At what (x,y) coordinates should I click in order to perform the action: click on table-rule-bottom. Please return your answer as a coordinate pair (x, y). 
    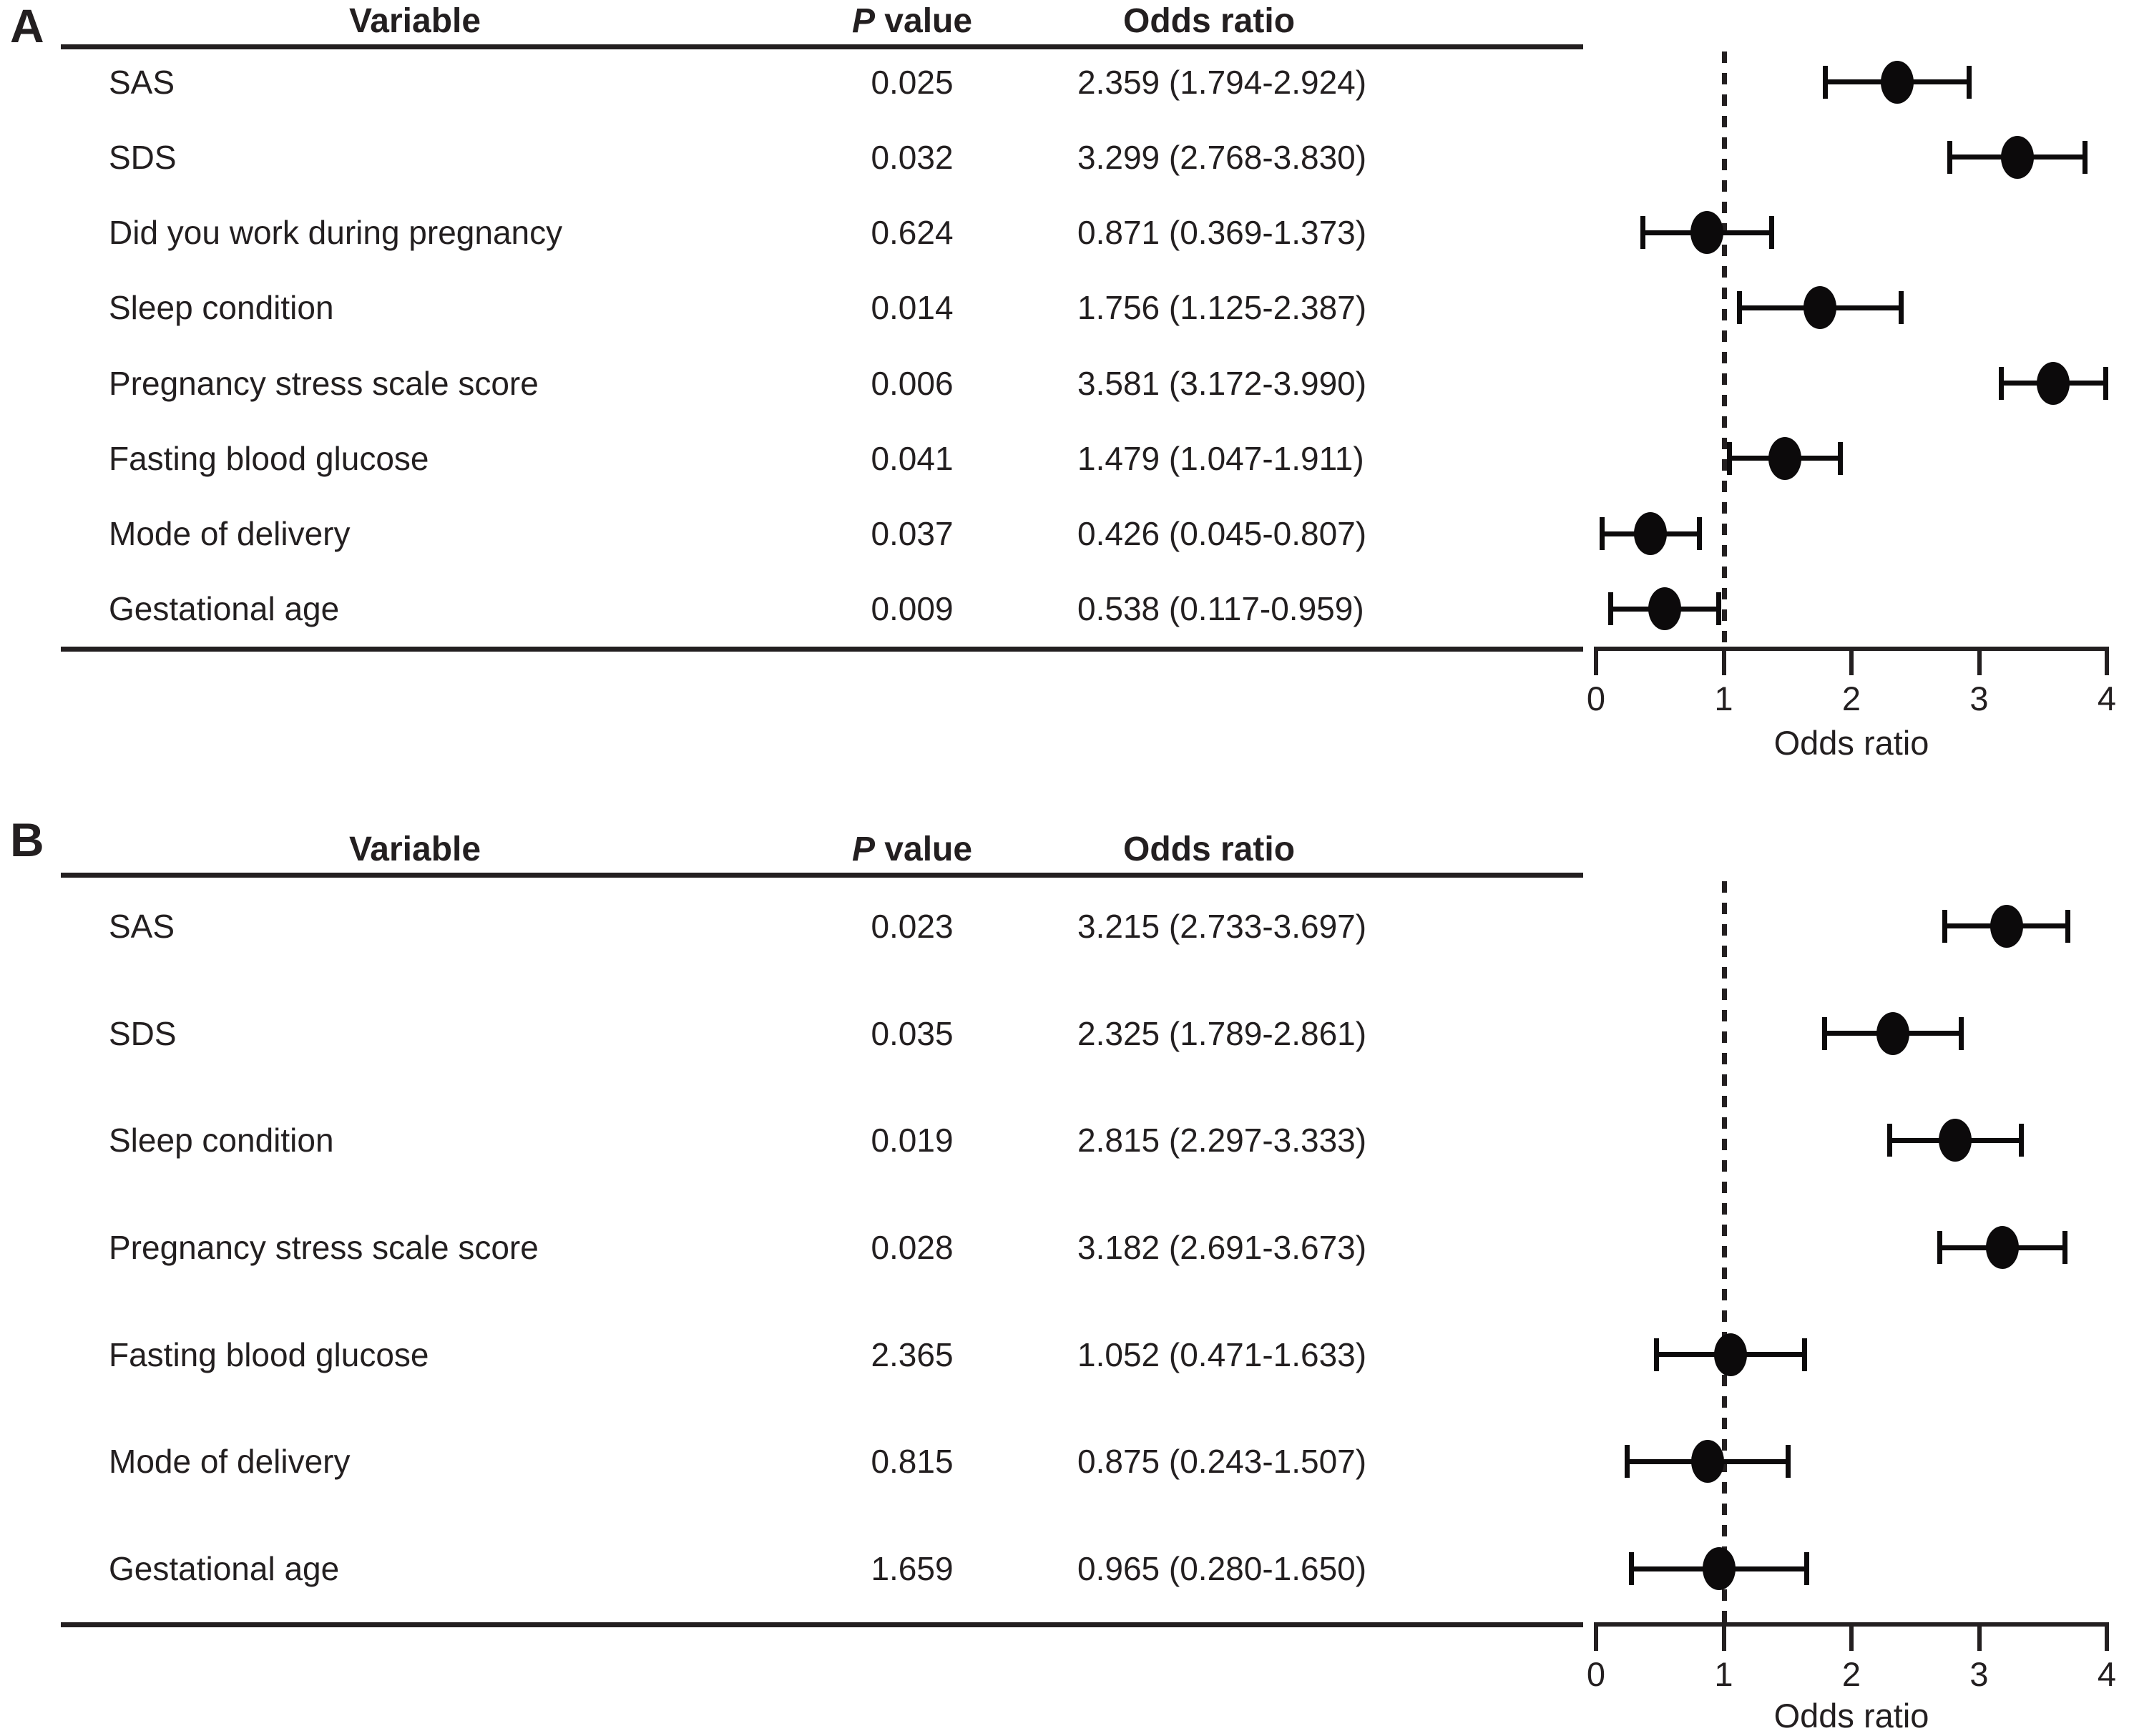
    Looking at the image, I should click on (822, 1624).